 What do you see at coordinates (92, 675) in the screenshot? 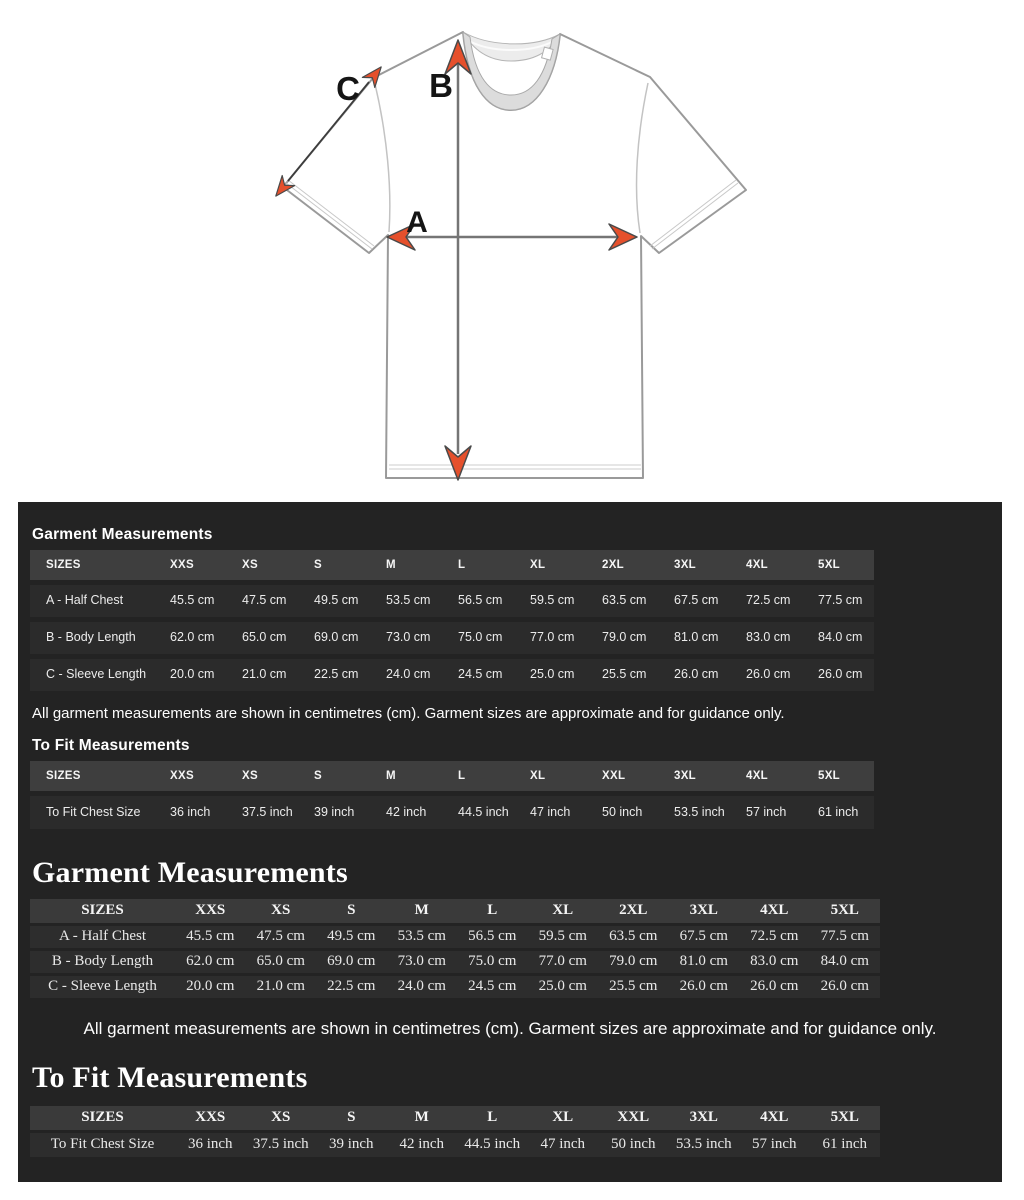
I see `row-label: C - Sleeve Length` at bounding box center [92, 675].